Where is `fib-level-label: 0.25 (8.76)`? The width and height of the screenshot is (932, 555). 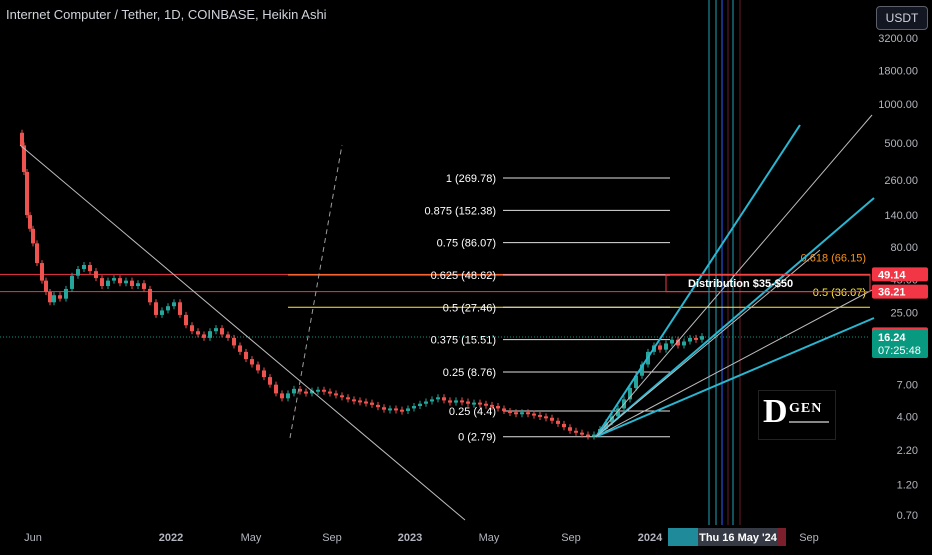
fib-level-label: 0.25 (8.76) is located at coordinates (469, 373).